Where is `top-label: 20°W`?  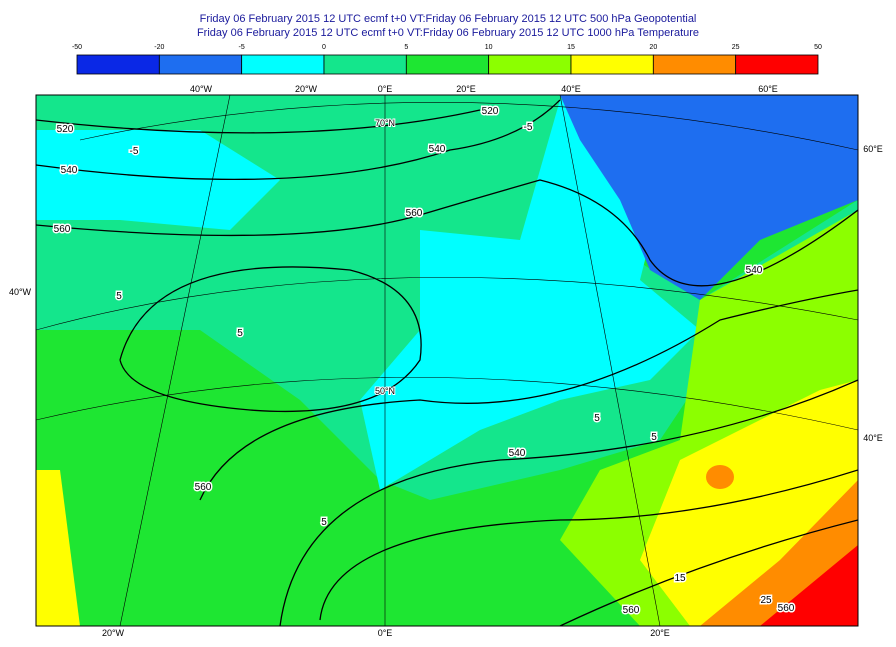
top-label: 20°W is located at coordinates (306, 89).